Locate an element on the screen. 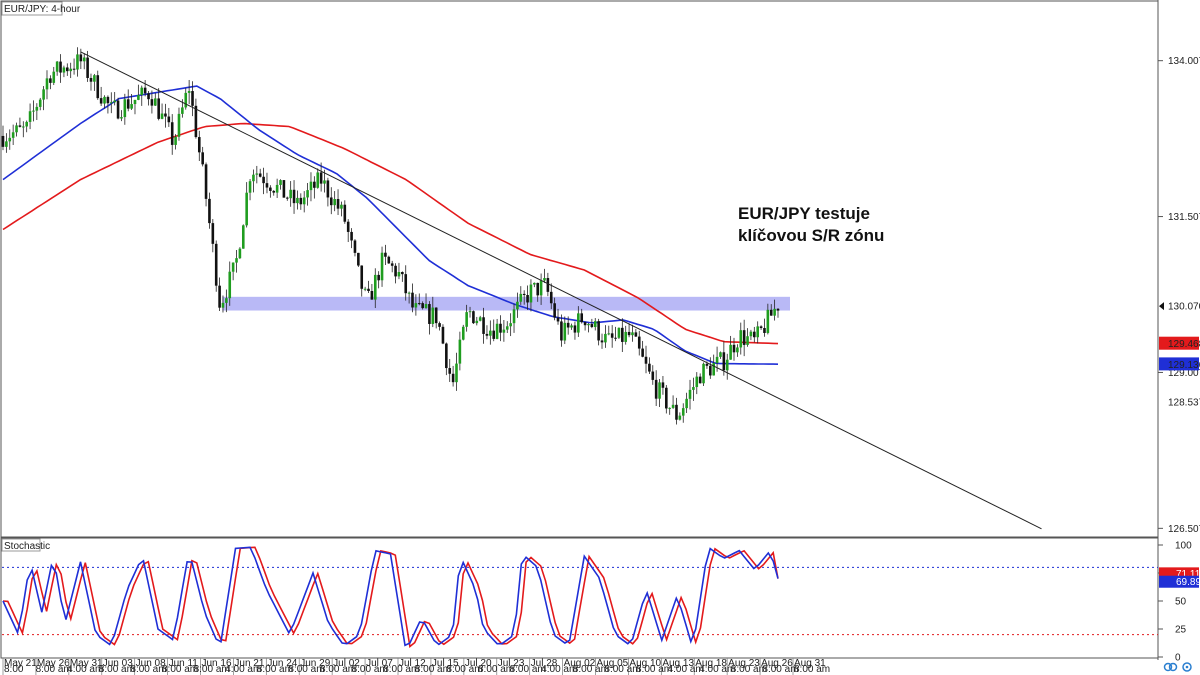 Image resolution: width=1200 pixels, height=675 pixels. stoch-tick-label: 25 is located at coordinates (1181, 630).